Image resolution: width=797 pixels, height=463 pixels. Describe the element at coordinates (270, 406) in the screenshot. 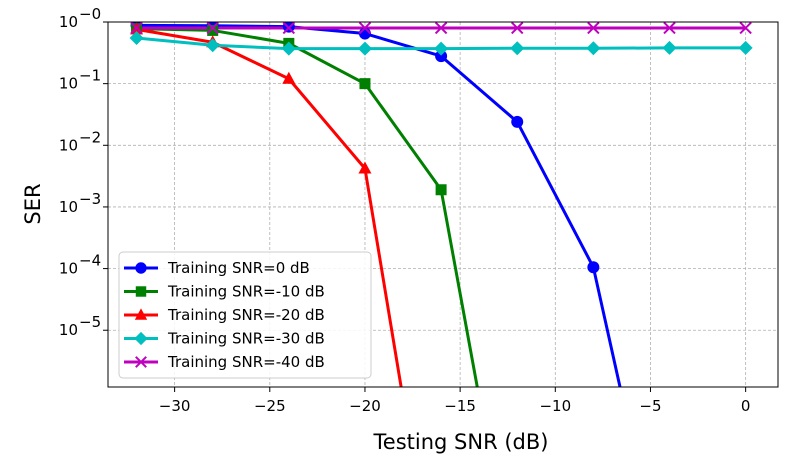

I see `x-tick-label: −25` at that location.